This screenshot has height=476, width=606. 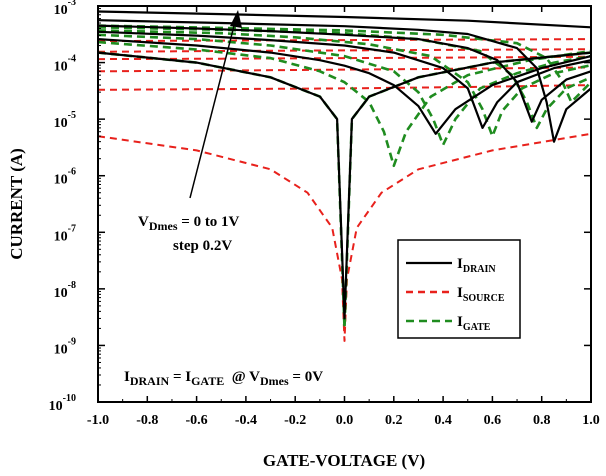 What do you see at coordinates (274, 381) in the screenshot?
I see `eq-sub-dmes: Dmes` at bounding box center [274, 381].